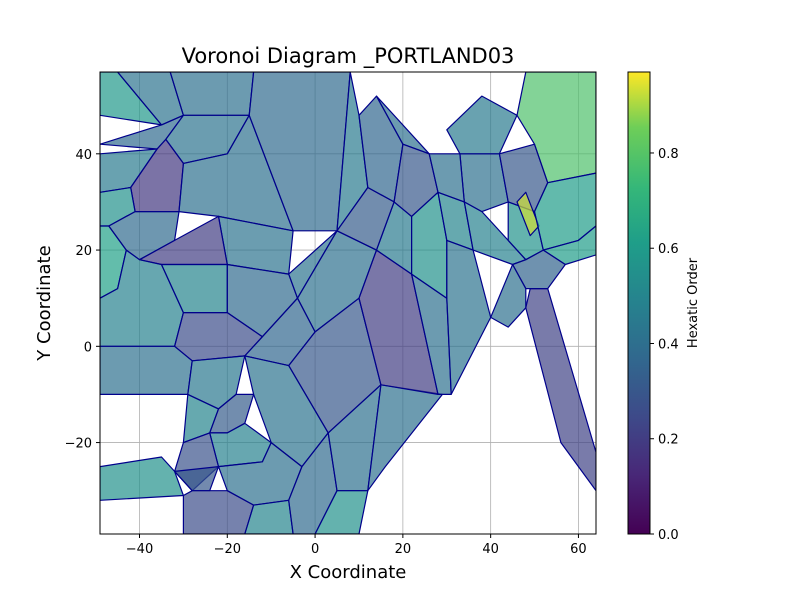  What do you see at coordinates (668, 440) in the screenshot?
I see `colorbar-tick-label: 0.2` at bounding box center [668, 440].